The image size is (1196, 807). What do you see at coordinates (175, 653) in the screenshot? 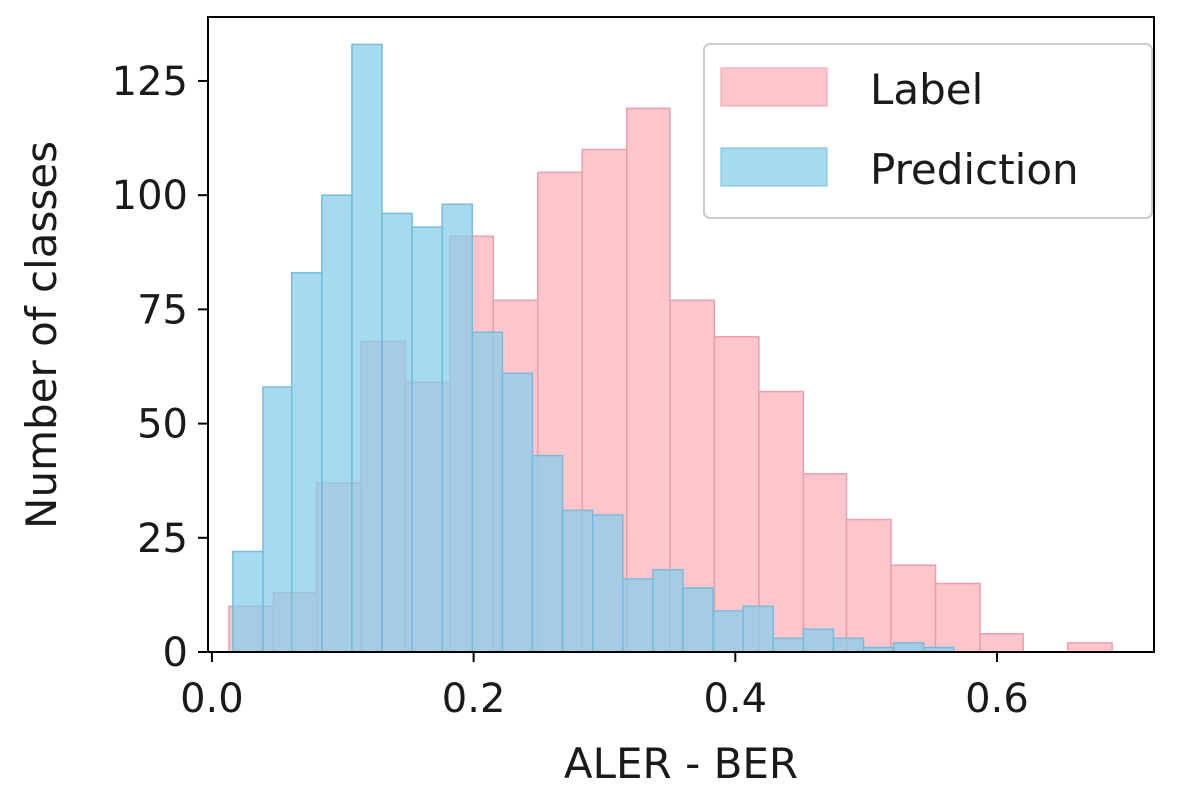
I see `y-tick-label: 0` at bounding box center [175, 653].